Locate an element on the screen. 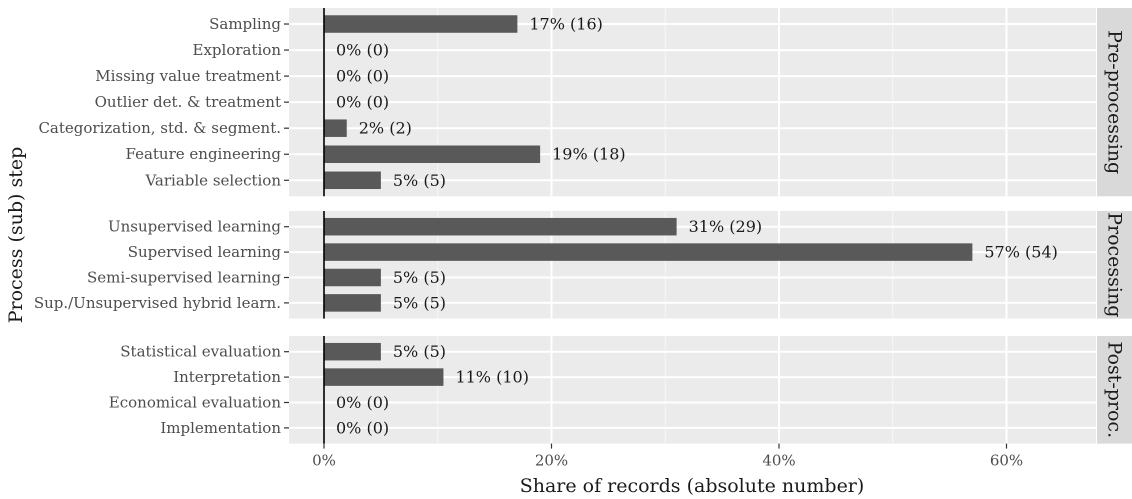 This screenshot has height=499, width=1132. category-label: Economical evaluation is located at coordinates (195, 403).